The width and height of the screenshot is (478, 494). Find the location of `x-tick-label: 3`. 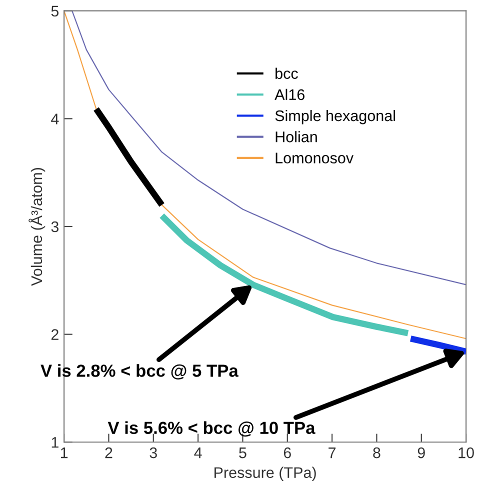

x-tick-label: 3 is located at coordinates (153, 452).